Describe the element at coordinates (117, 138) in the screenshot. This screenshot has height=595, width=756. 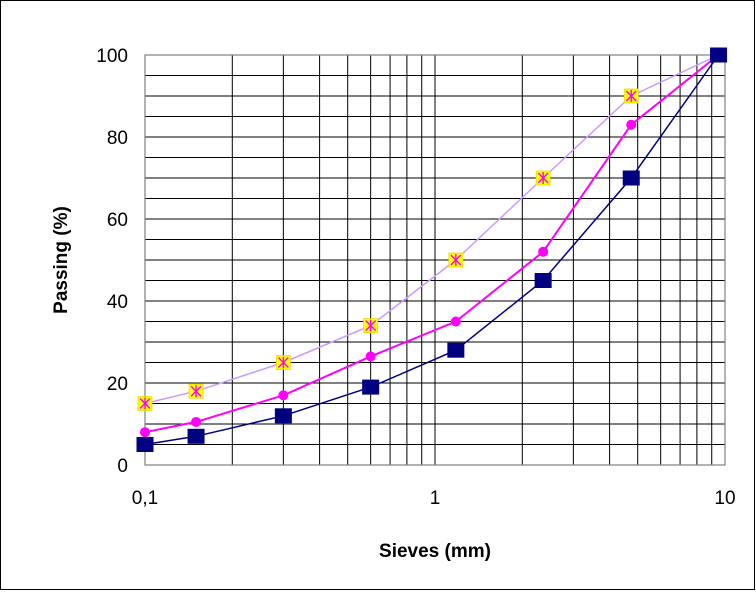
I see `y-tick-label: 80` at that location.